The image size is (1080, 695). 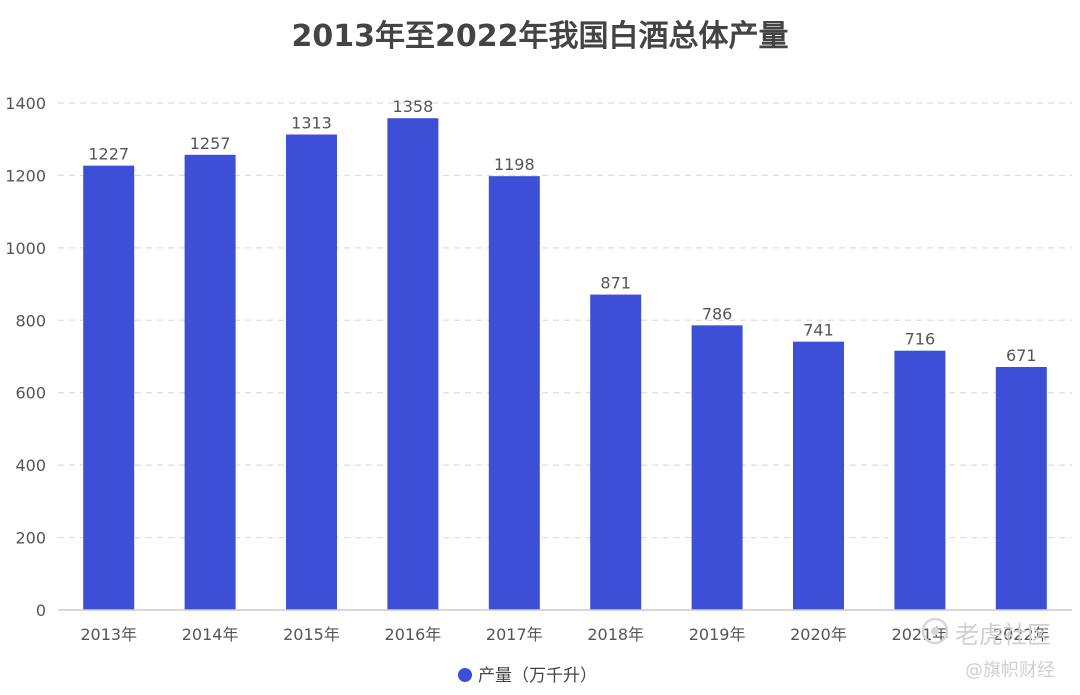 I want to click on tiger-logo-icon, so click(x=935, y=631).